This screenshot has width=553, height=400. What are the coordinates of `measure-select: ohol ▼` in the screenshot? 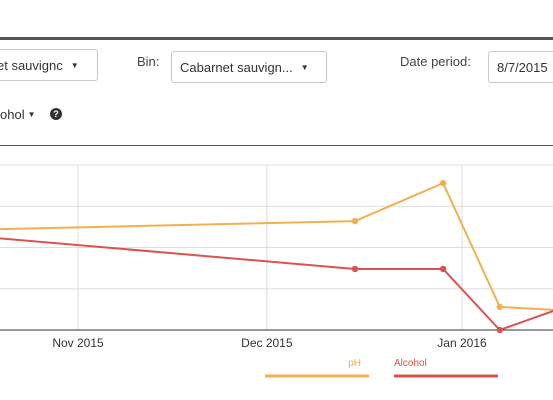 It's located at (18, 114).